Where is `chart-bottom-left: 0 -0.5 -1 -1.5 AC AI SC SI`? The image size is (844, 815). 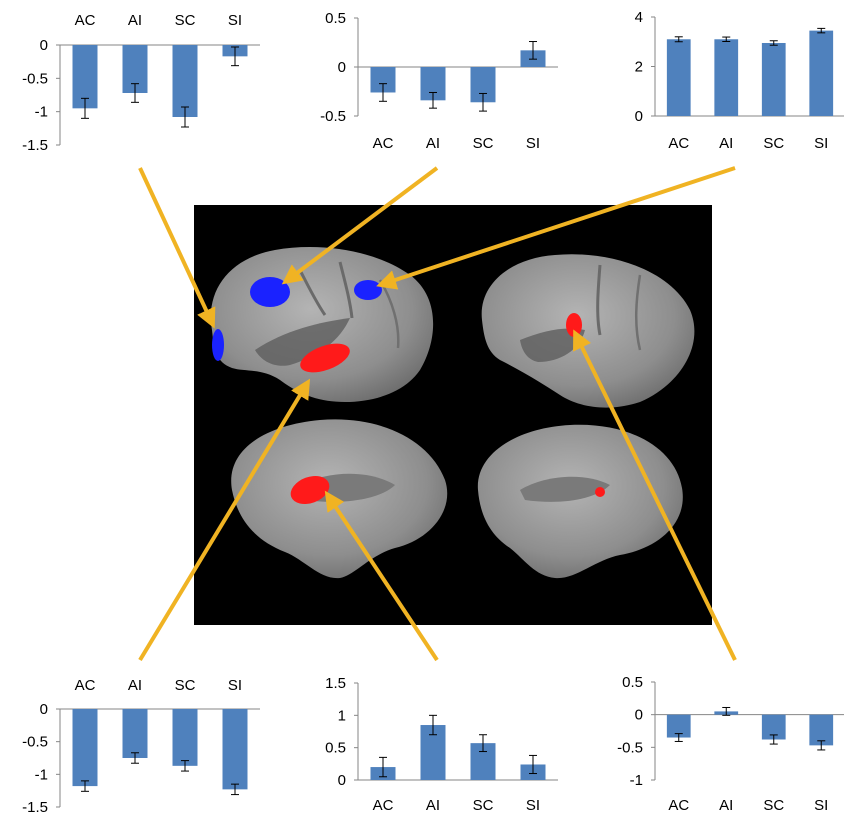
chart-bottom-left: 0 -0.5 -1 -1.5 AC AI SC SI is located at coordinates (141, 746).